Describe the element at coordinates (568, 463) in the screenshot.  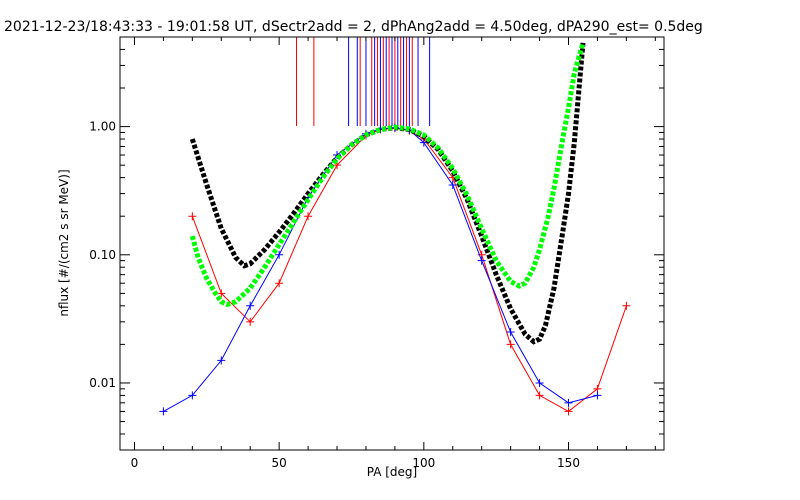
I see `x-tick-label-3: 150` at that location.